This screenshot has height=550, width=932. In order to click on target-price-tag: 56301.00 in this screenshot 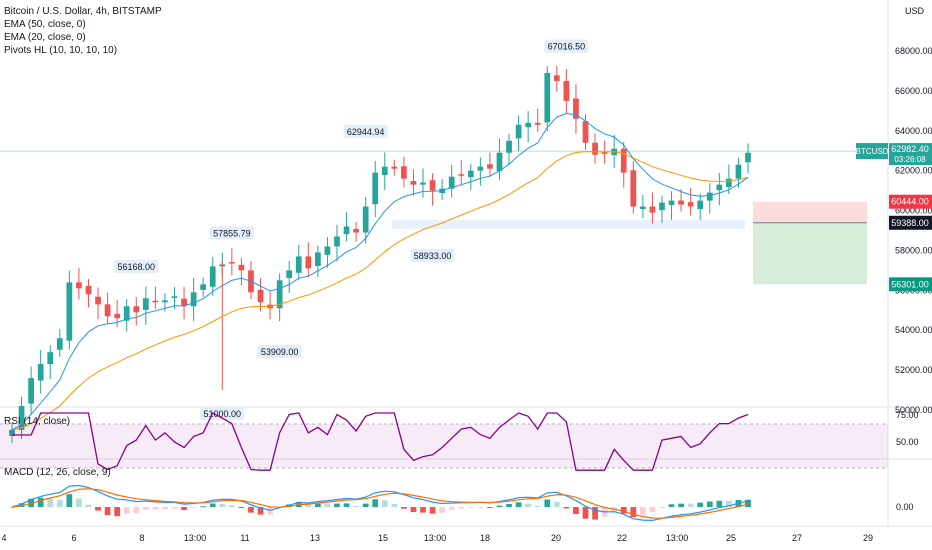, I will do `click(910, 284)`.